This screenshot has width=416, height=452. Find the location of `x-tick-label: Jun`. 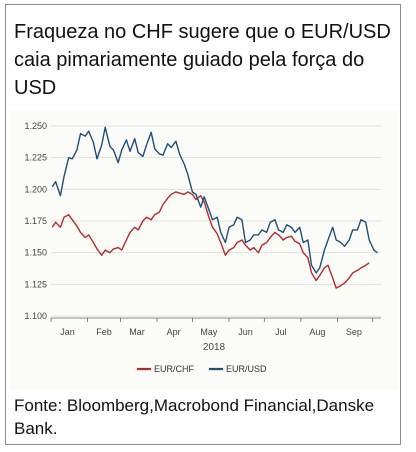

x-tick-label: Jun is located at coordinates (245, 332).